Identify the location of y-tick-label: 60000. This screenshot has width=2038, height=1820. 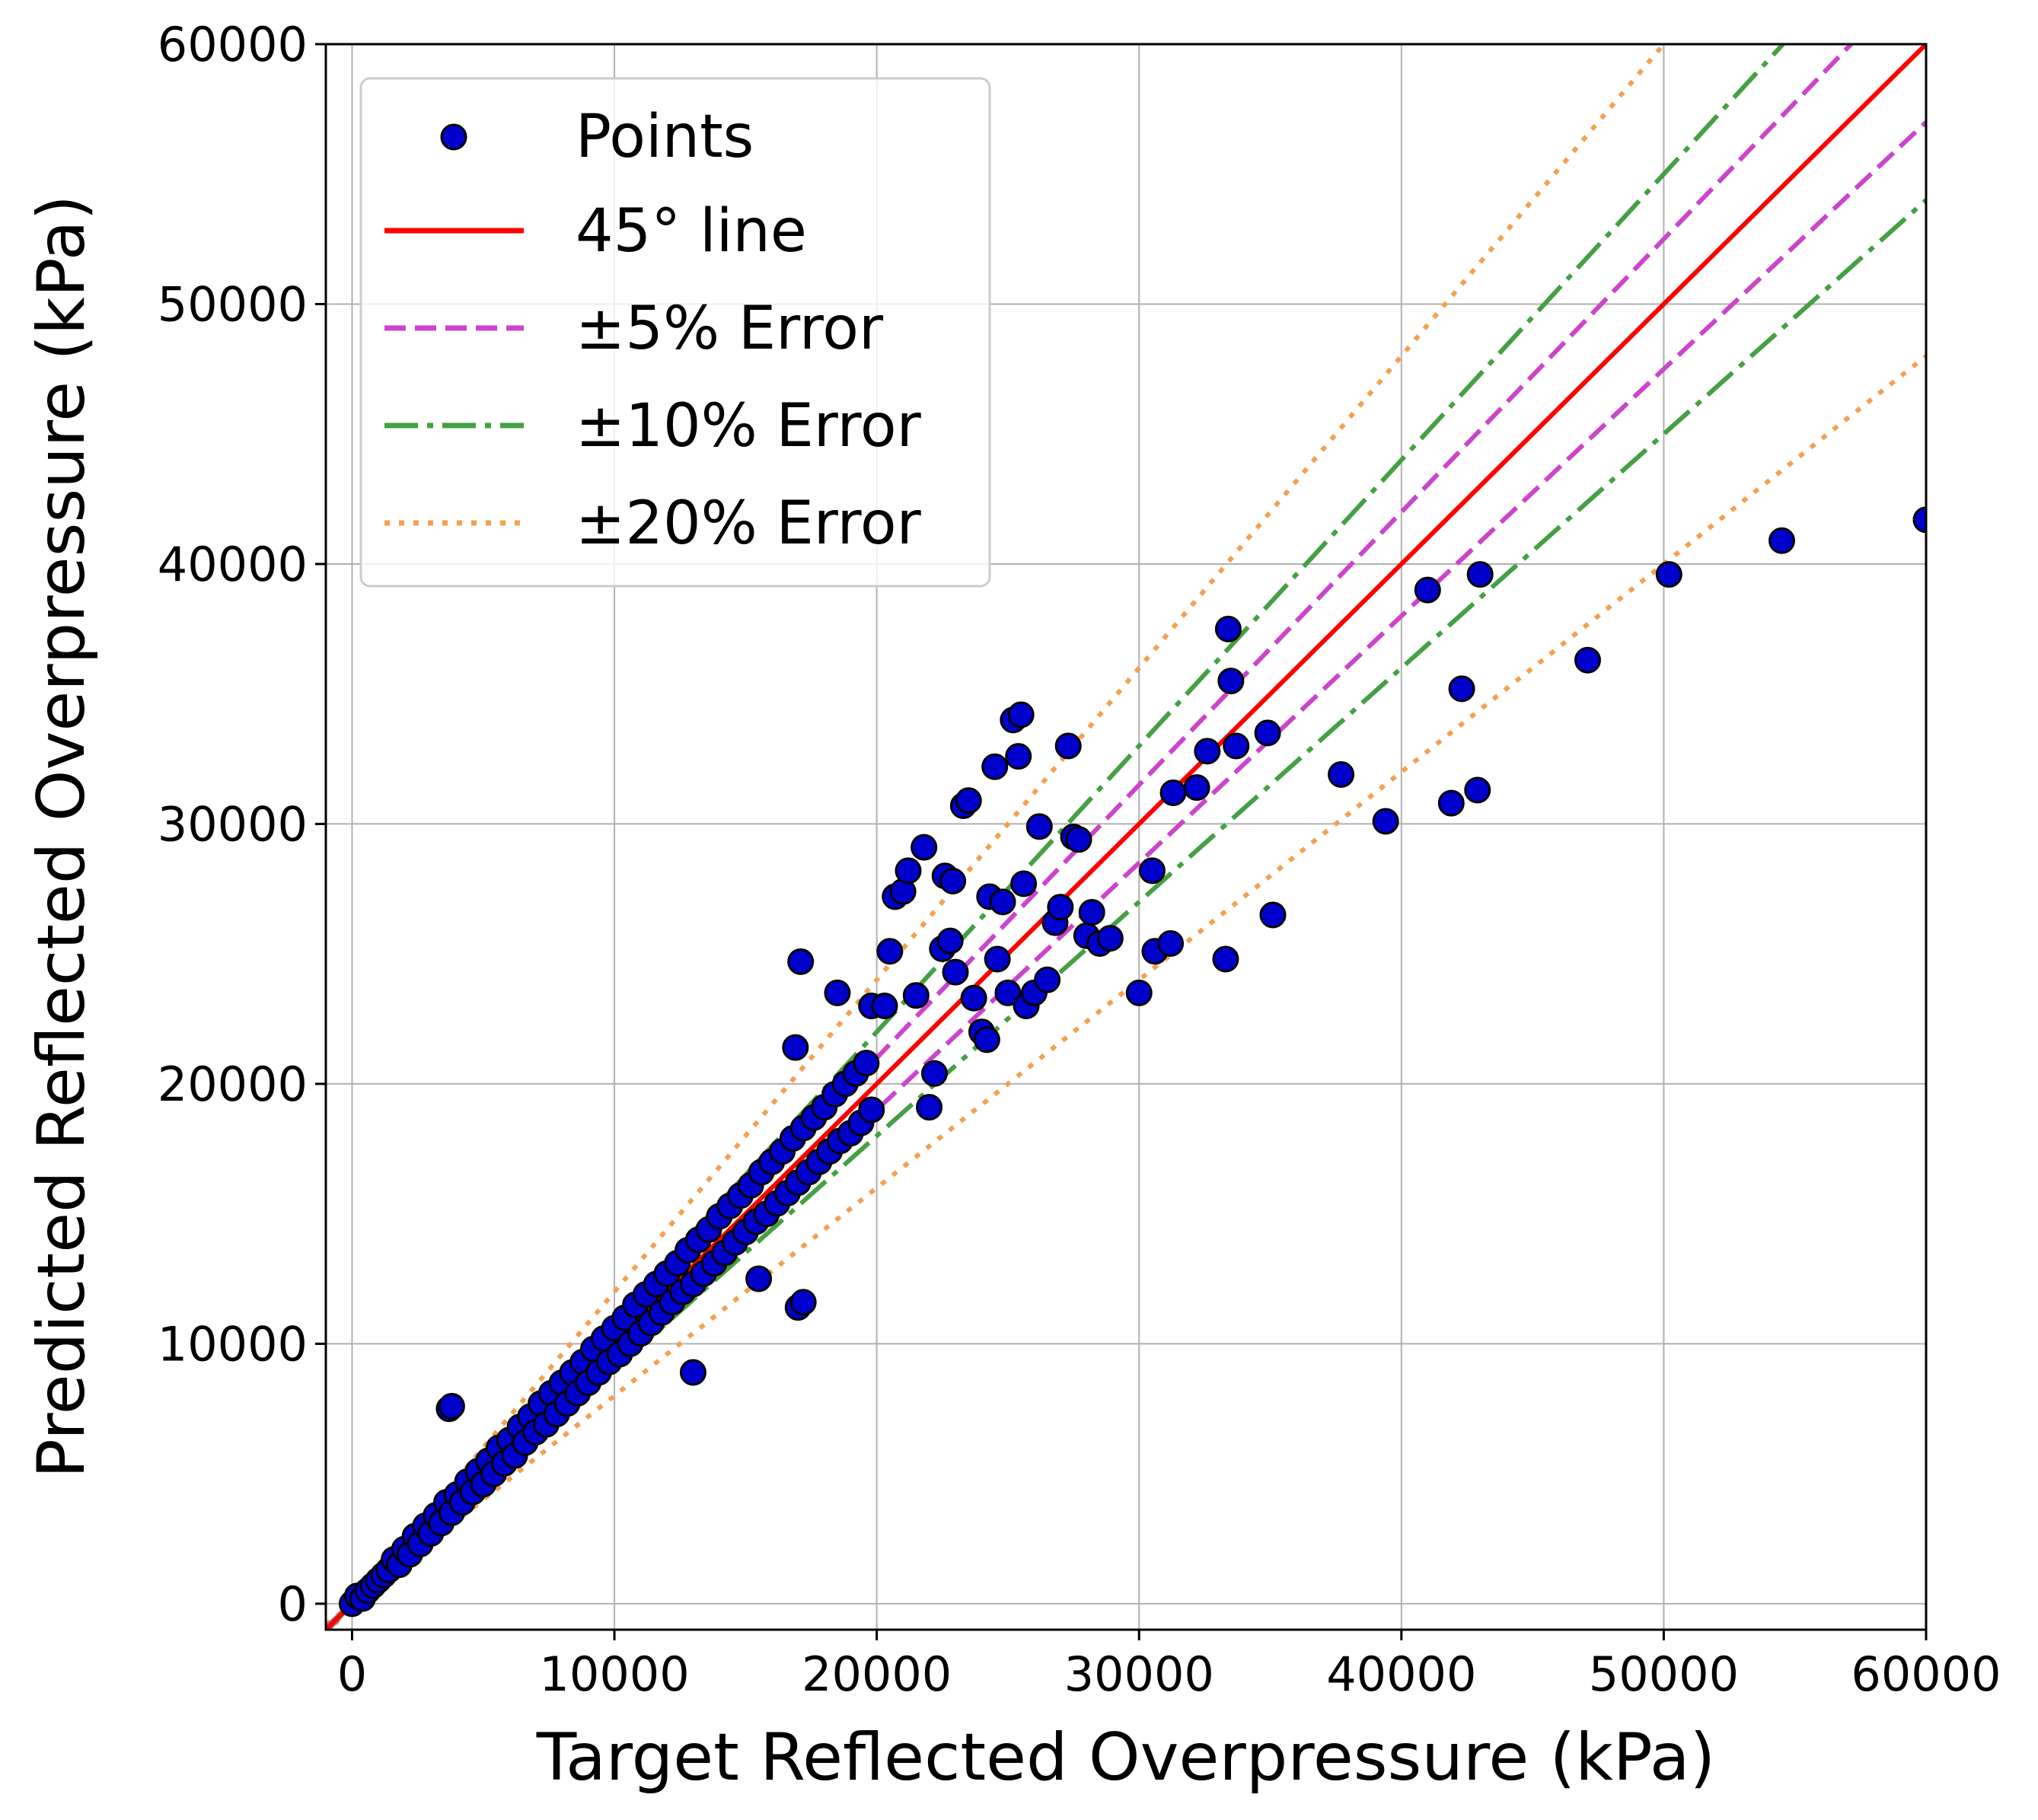
(233, 44).